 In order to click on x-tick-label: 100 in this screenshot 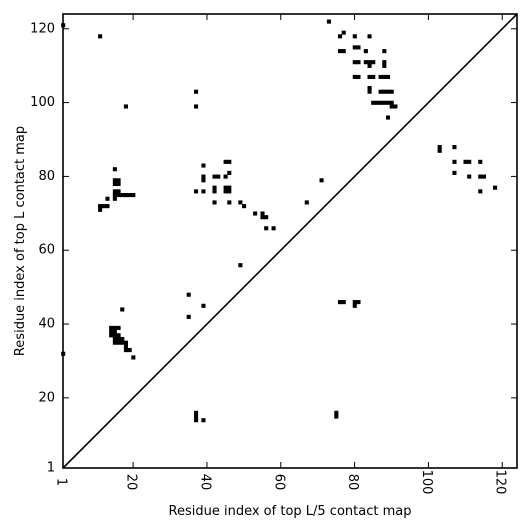, I will do `click(426, 482)`.